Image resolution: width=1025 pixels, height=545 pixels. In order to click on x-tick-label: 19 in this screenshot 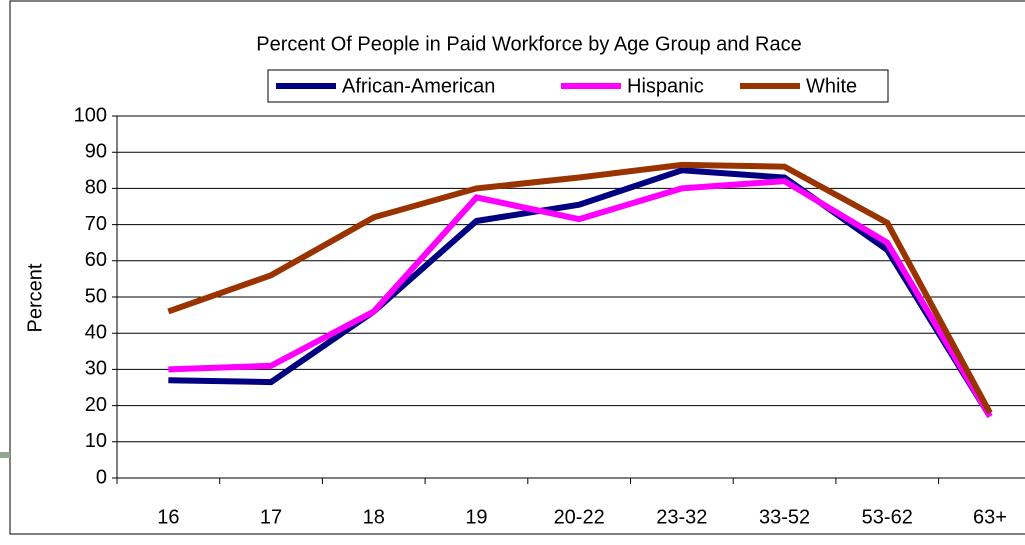, I will do `click(476, 517)`.